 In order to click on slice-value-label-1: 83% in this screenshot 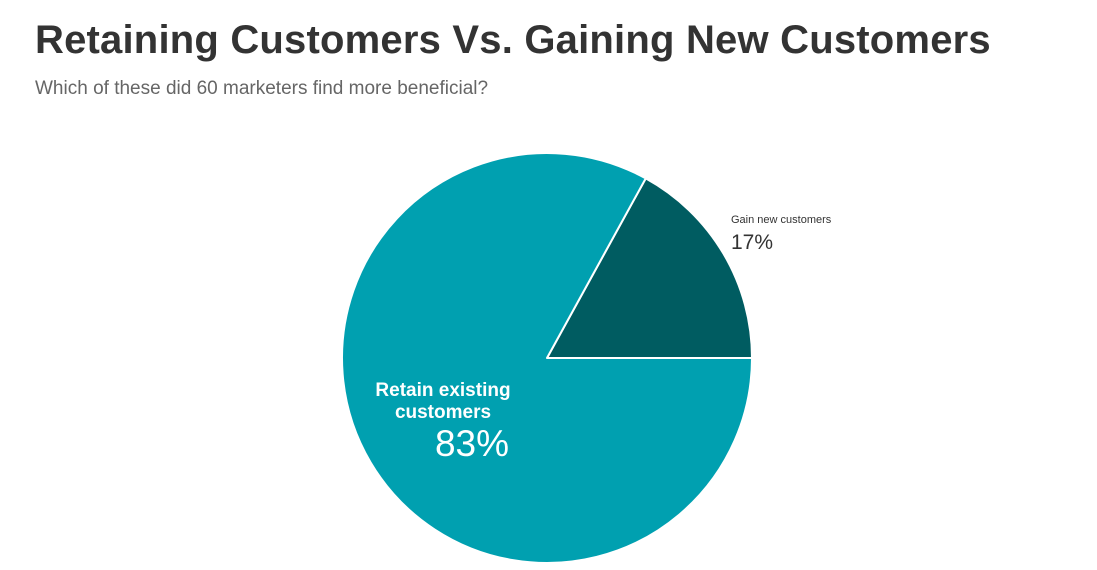, I will do `click(472, 443)`.